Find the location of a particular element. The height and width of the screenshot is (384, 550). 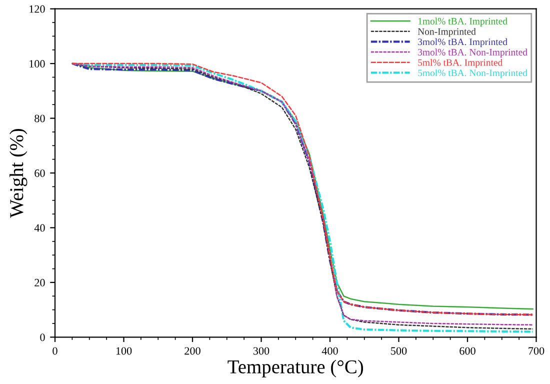

y-tick-label: 100 is located at coordinates (37, 64).